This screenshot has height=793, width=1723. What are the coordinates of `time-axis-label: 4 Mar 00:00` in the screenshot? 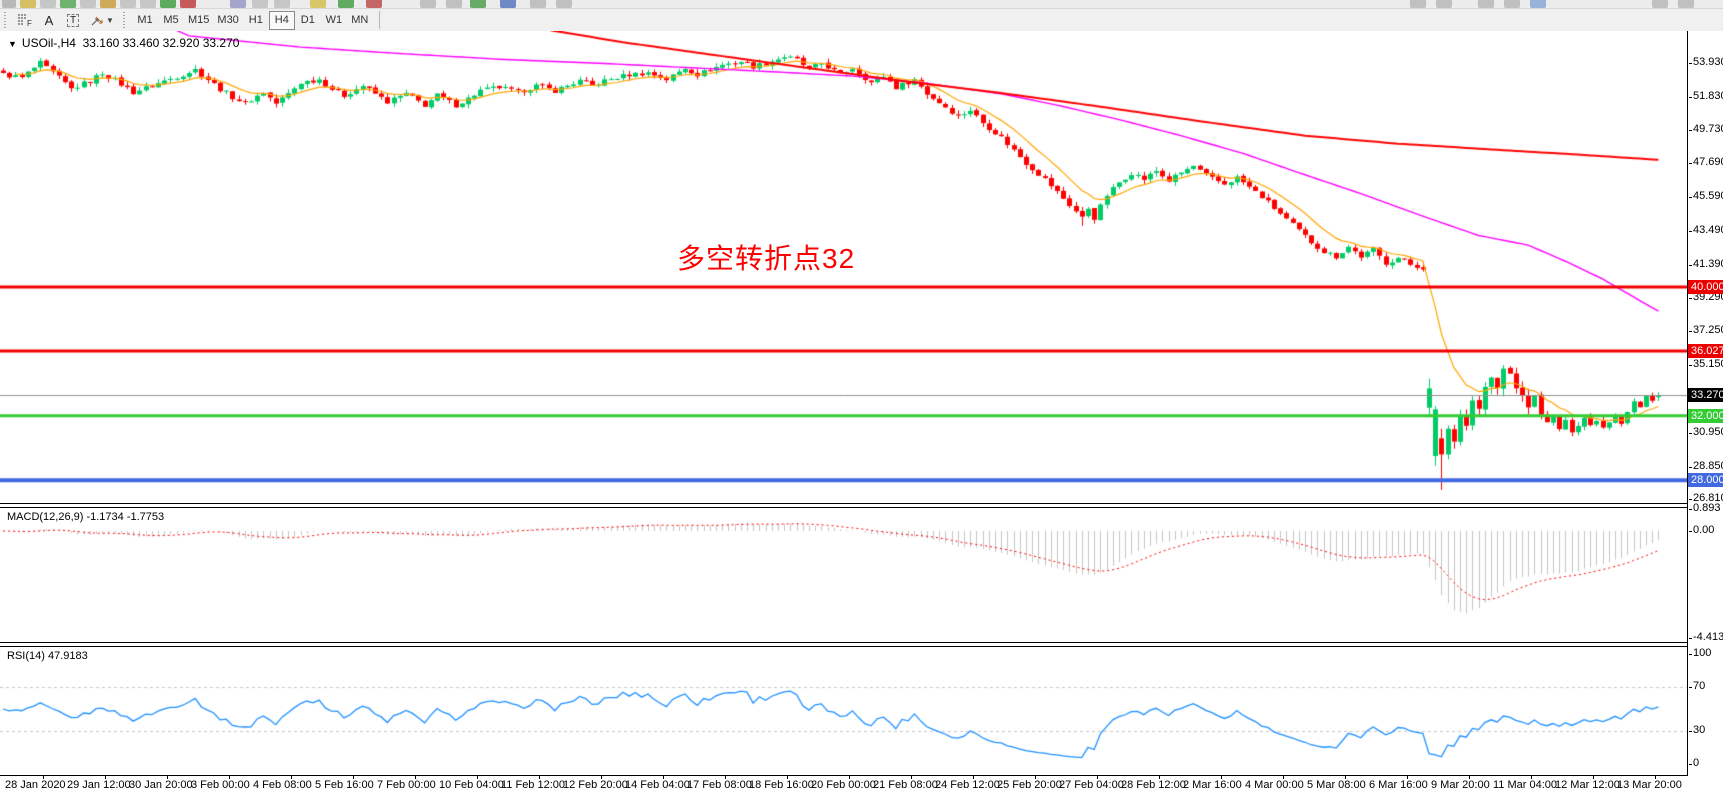 It's located at (1274, 785).